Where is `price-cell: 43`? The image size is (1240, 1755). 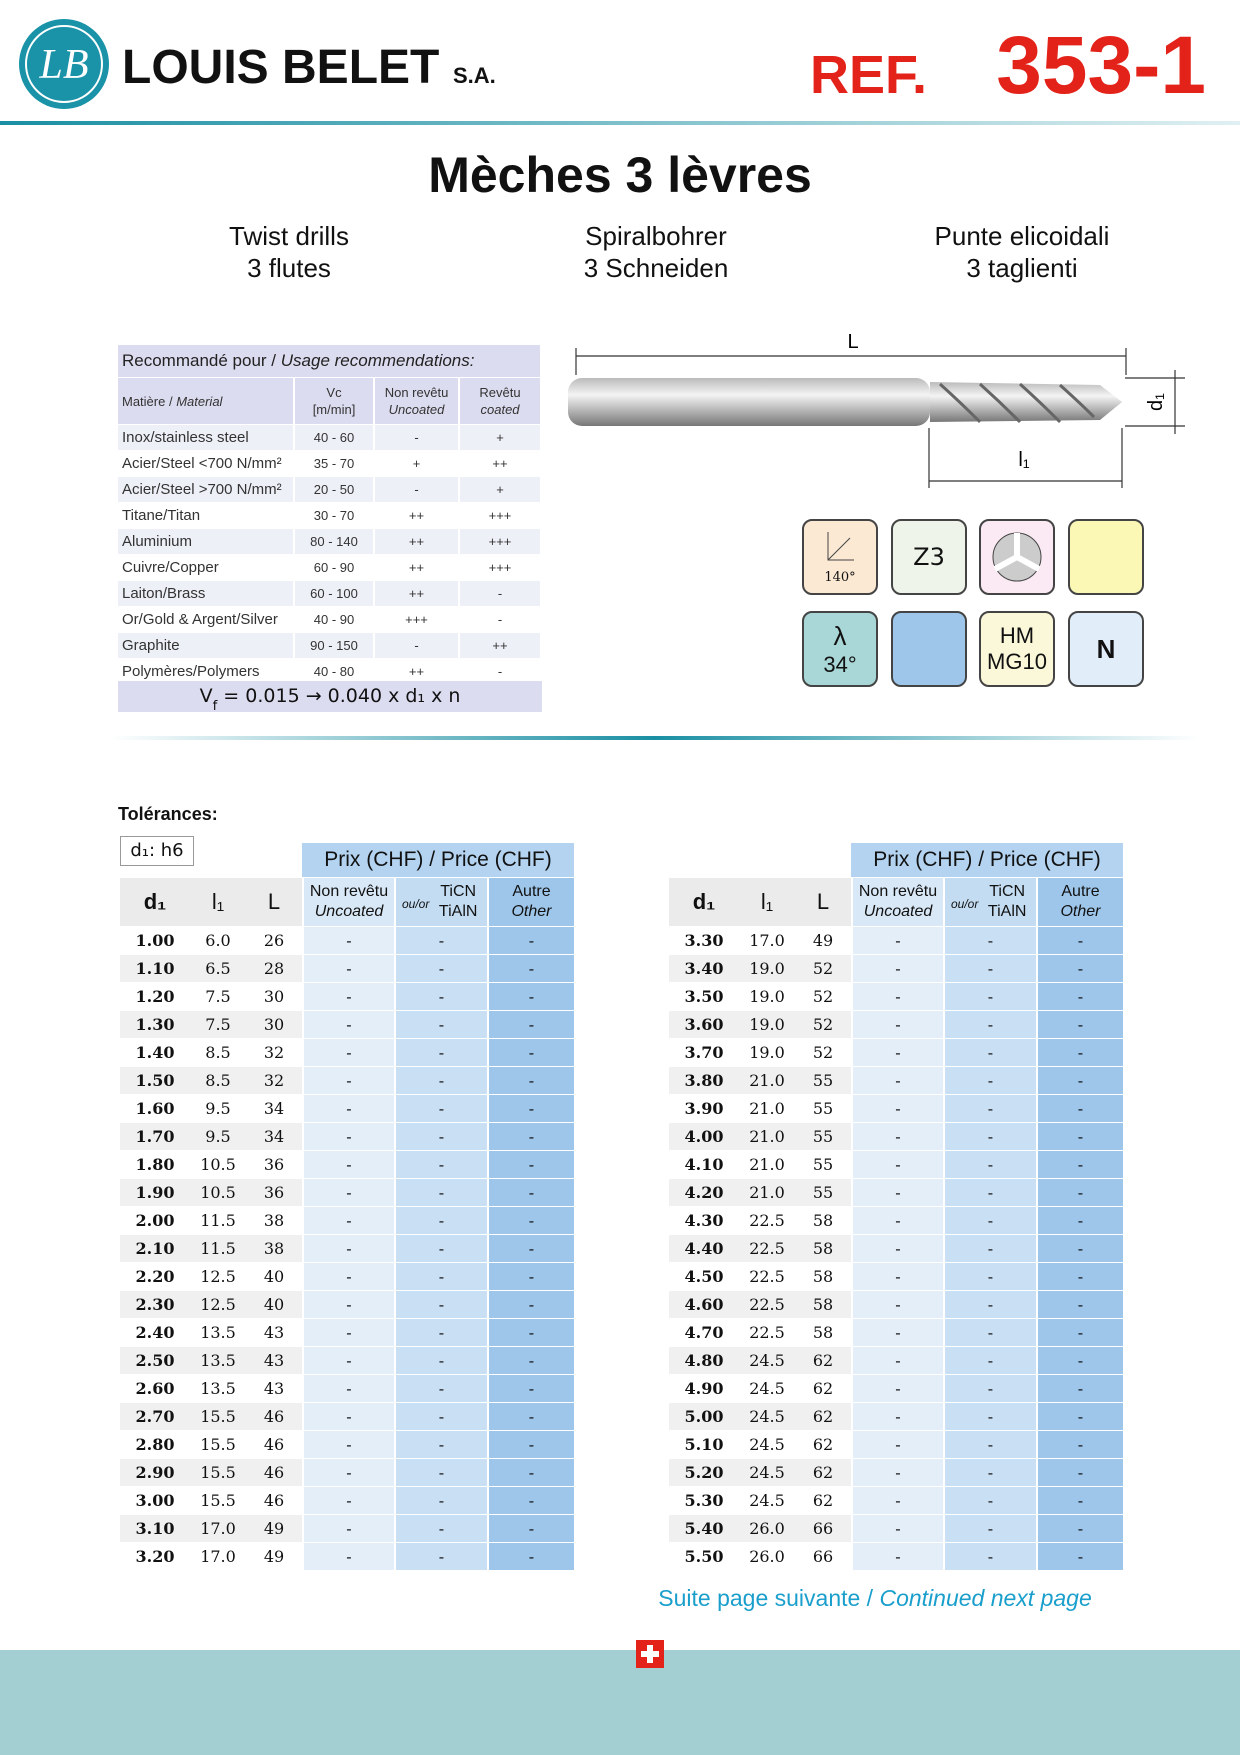 price-cell: 43 is located at coordinates (274, 1333).